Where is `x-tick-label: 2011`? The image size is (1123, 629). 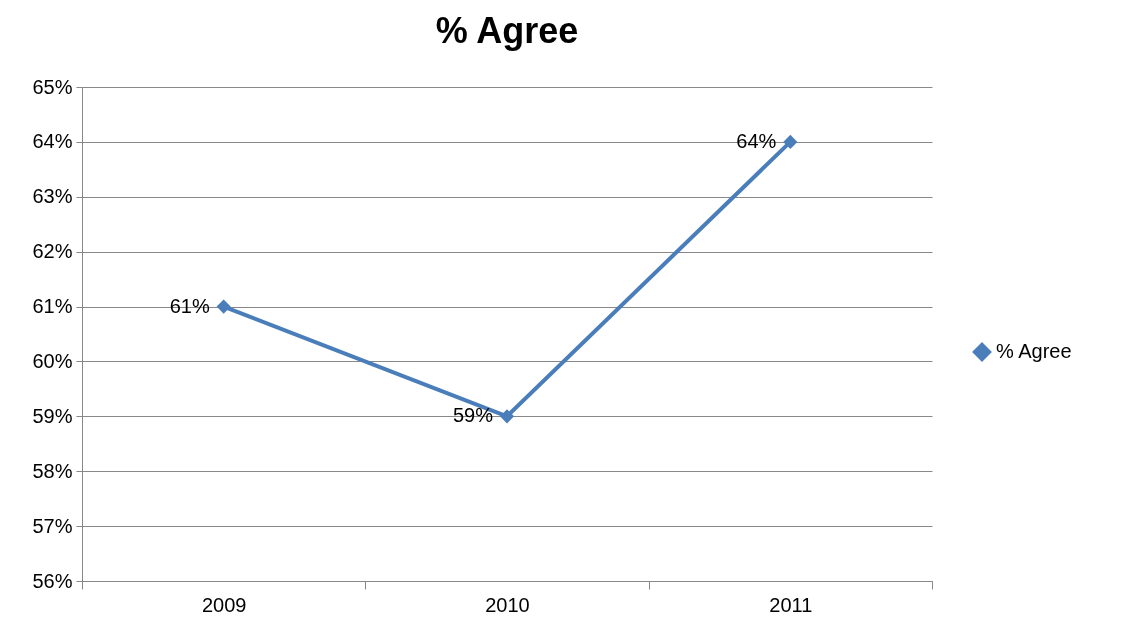 x-tick-label: 2011 is located at coordinates (791, 604).